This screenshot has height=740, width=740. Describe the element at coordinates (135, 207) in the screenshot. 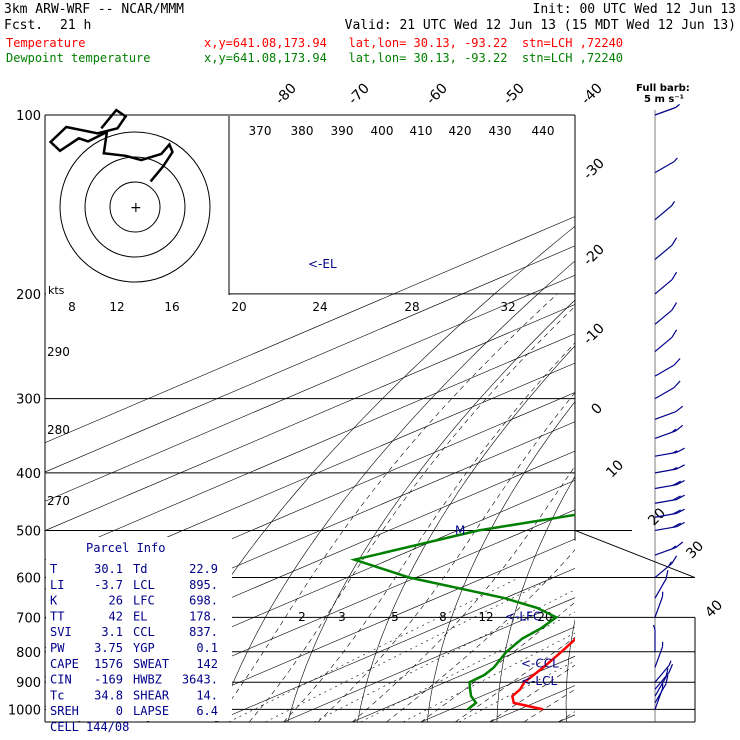

I see `hodograph-ring` at that location.